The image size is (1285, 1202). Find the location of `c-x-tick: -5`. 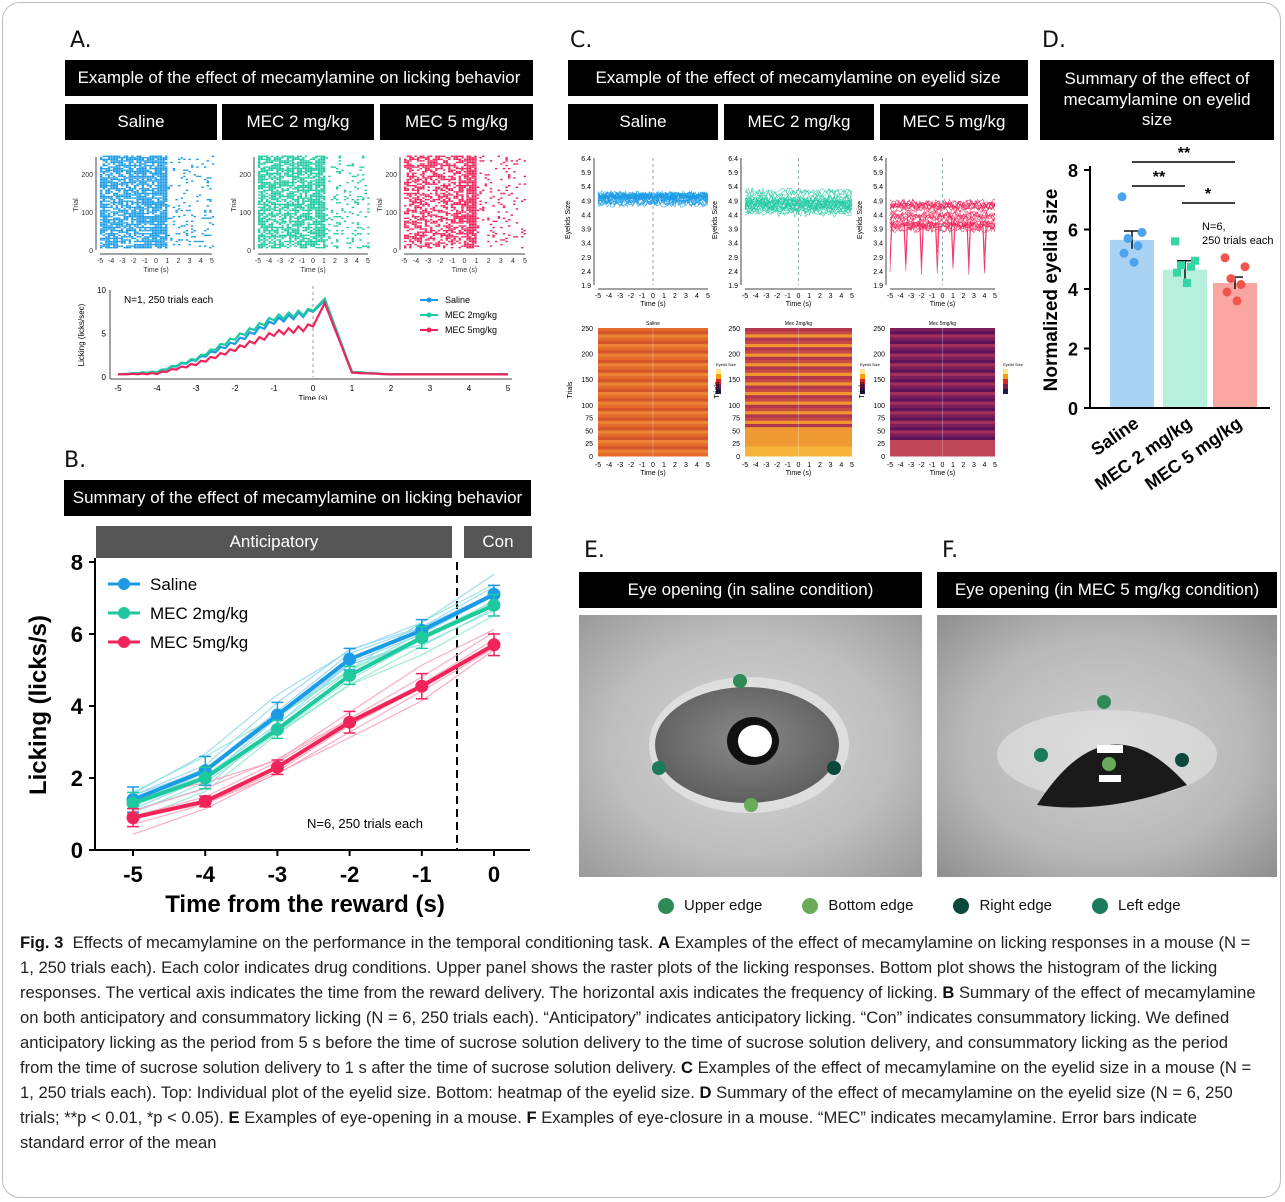

c-x-tick: -5 is located at coordinates (598, 296).